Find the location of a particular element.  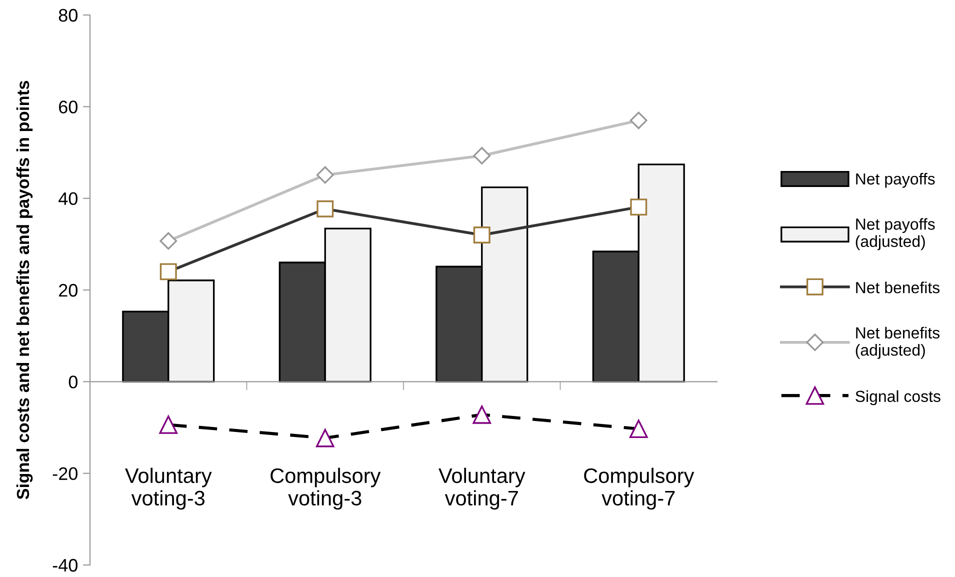

legend-label: Net benefits (adjusted) is located at coordinates (898, 342).